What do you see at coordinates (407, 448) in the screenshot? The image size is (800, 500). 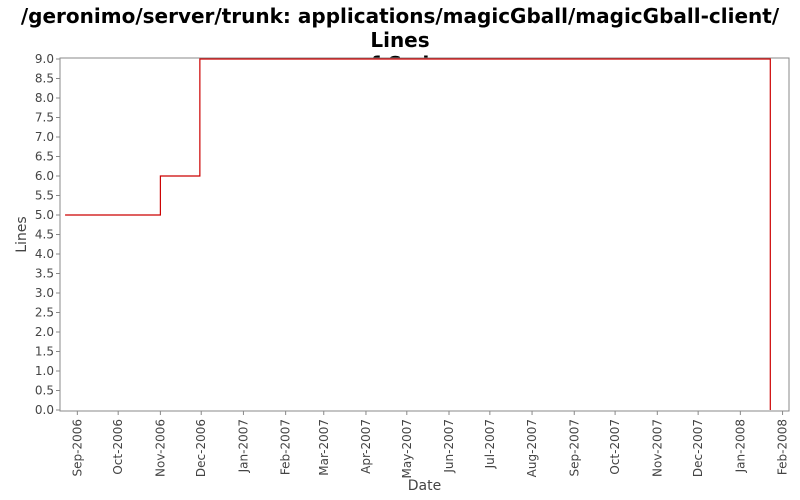 I see `x-tick-label: May-2007` at bounding box center [407, 448].